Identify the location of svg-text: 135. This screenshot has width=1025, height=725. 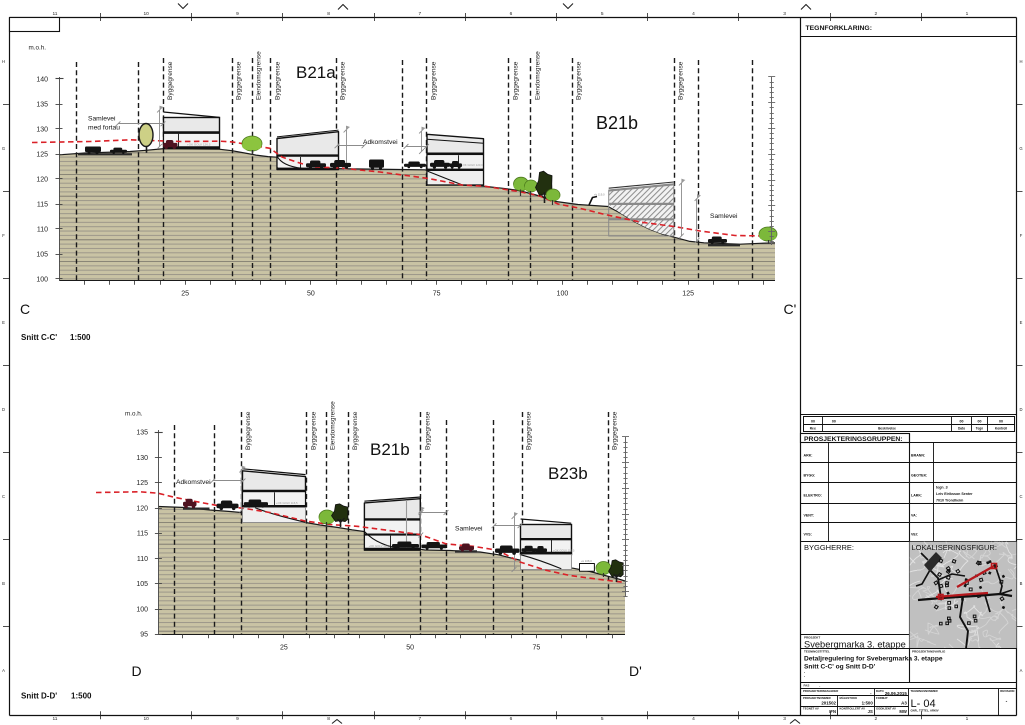
(42, 104).